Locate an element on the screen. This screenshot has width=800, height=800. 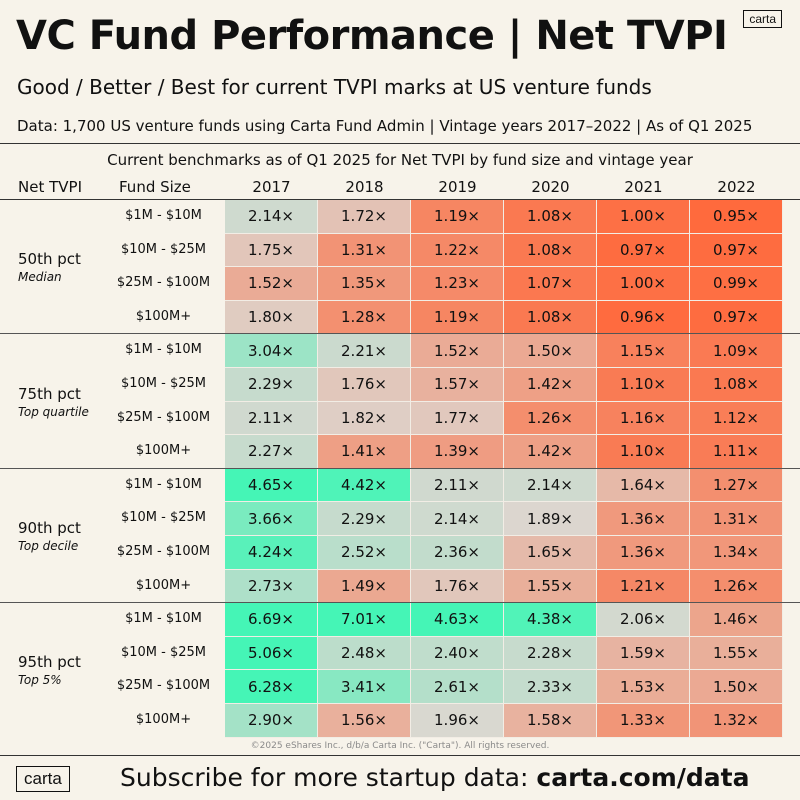
tvpi-cell: 2.52× is located at coordinates (364, 553).